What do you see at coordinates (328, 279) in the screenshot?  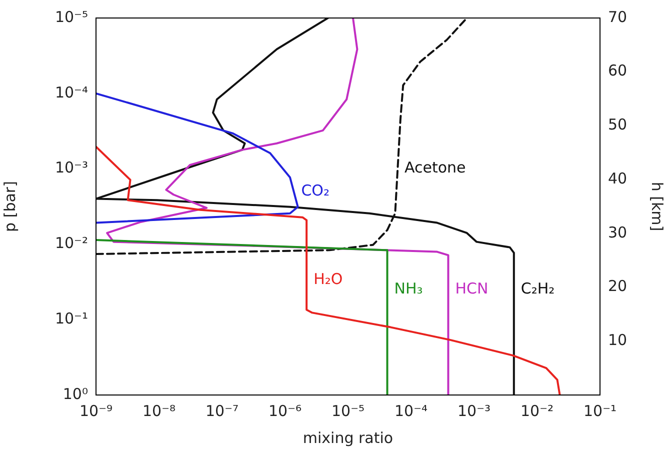 I see `annotation: H₂O` at bounding box center [328, 279].